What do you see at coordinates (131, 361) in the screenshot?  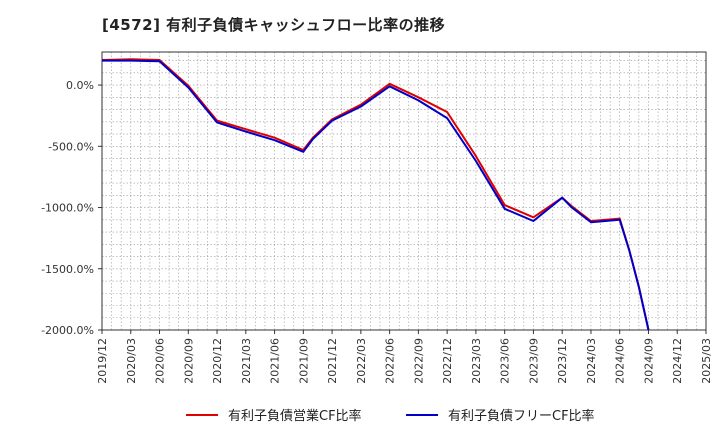 I see `x-tick-label: 2020/03` at bounding box center [131, 361].